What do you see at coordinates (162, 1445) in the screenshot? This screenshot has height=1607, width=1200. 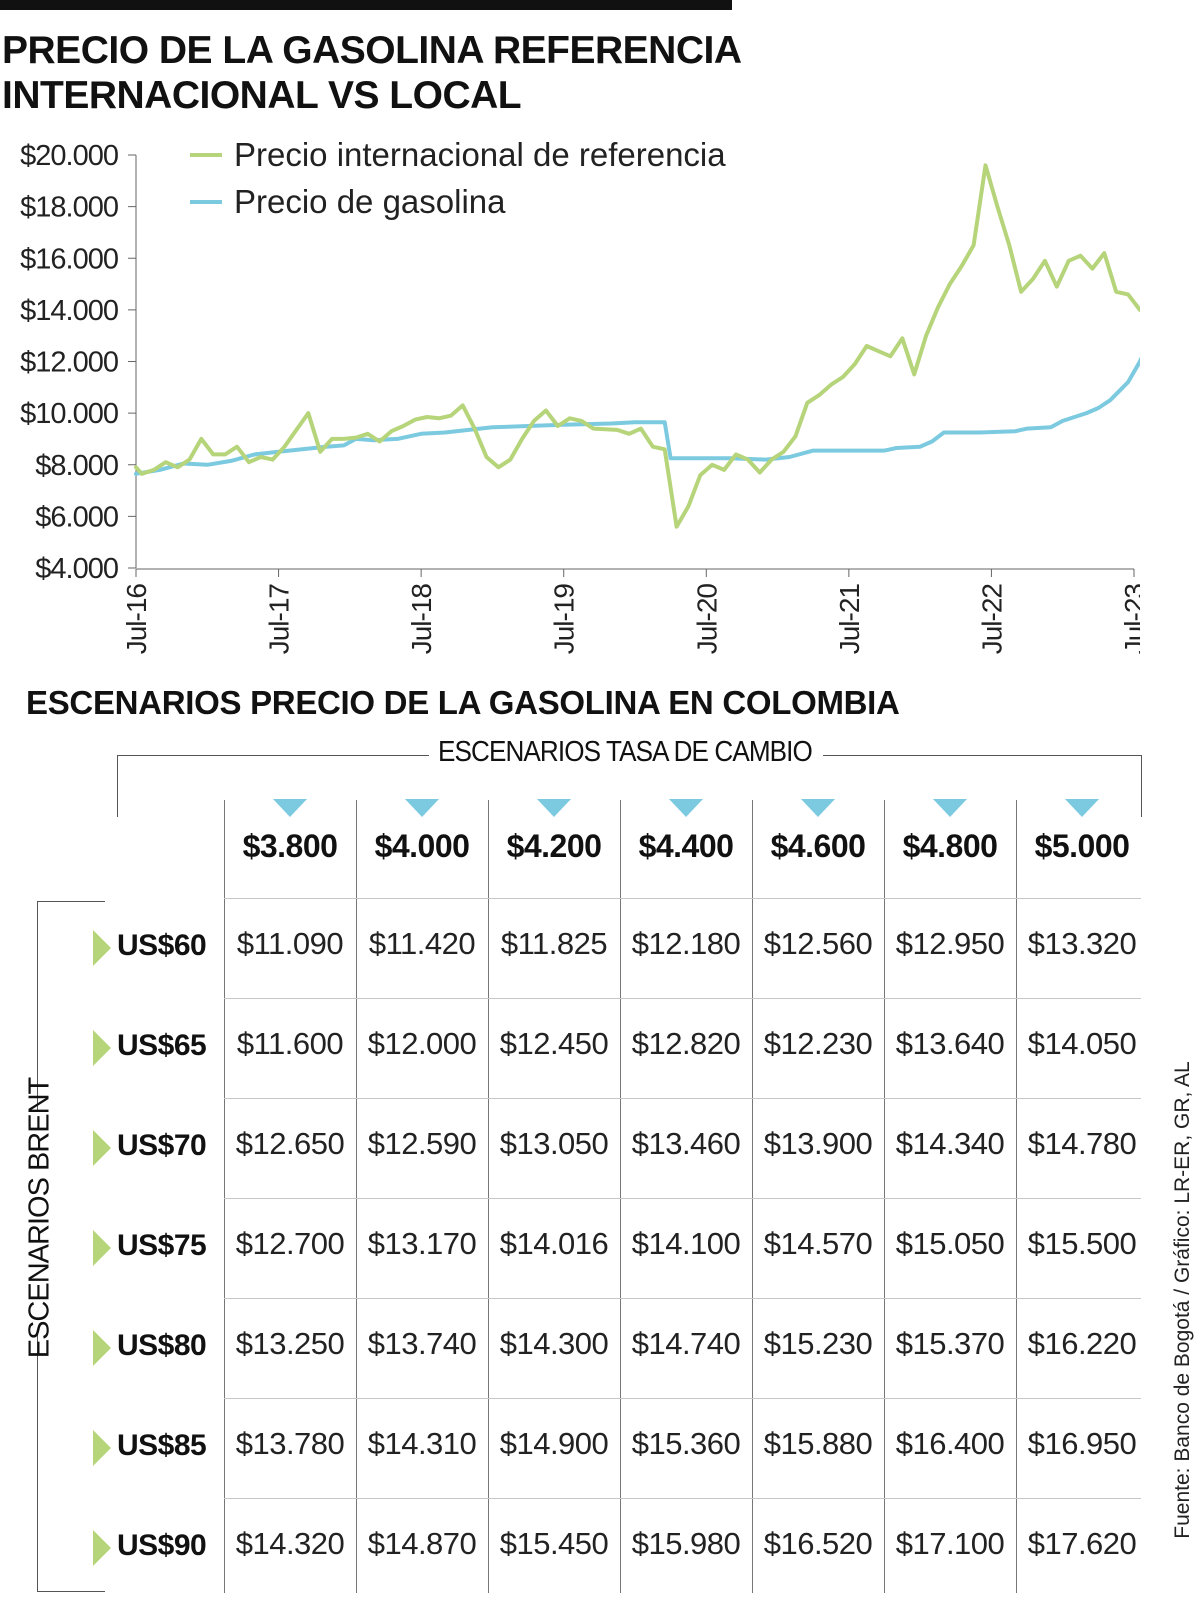 I see `row-header: US$85` at bounding box center [162, 1445].